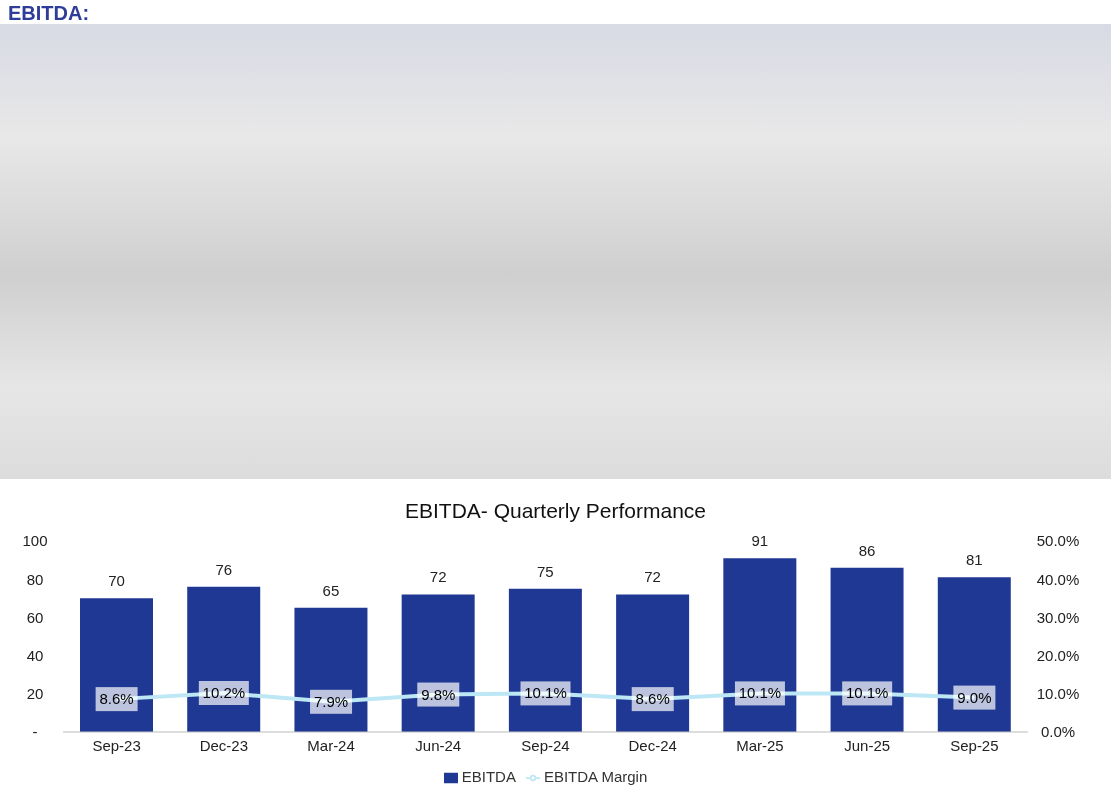 The height and width of the screenshot is (809, 1111). I want to click on y2-tick-label: 30.0%, so click(1058, 617).